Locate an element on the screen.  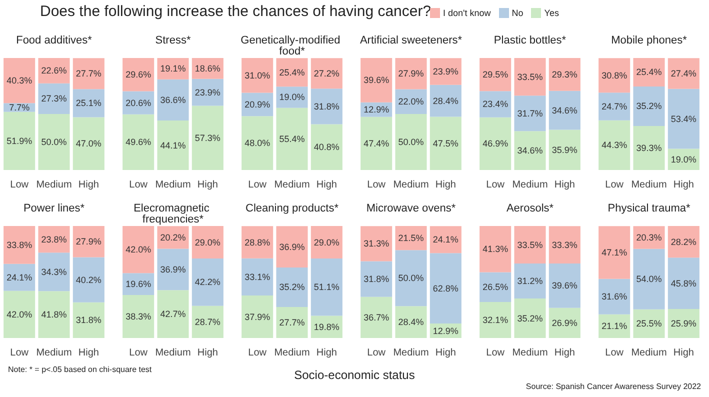
data-label: 36.7% is located at coordinates (377, 317).